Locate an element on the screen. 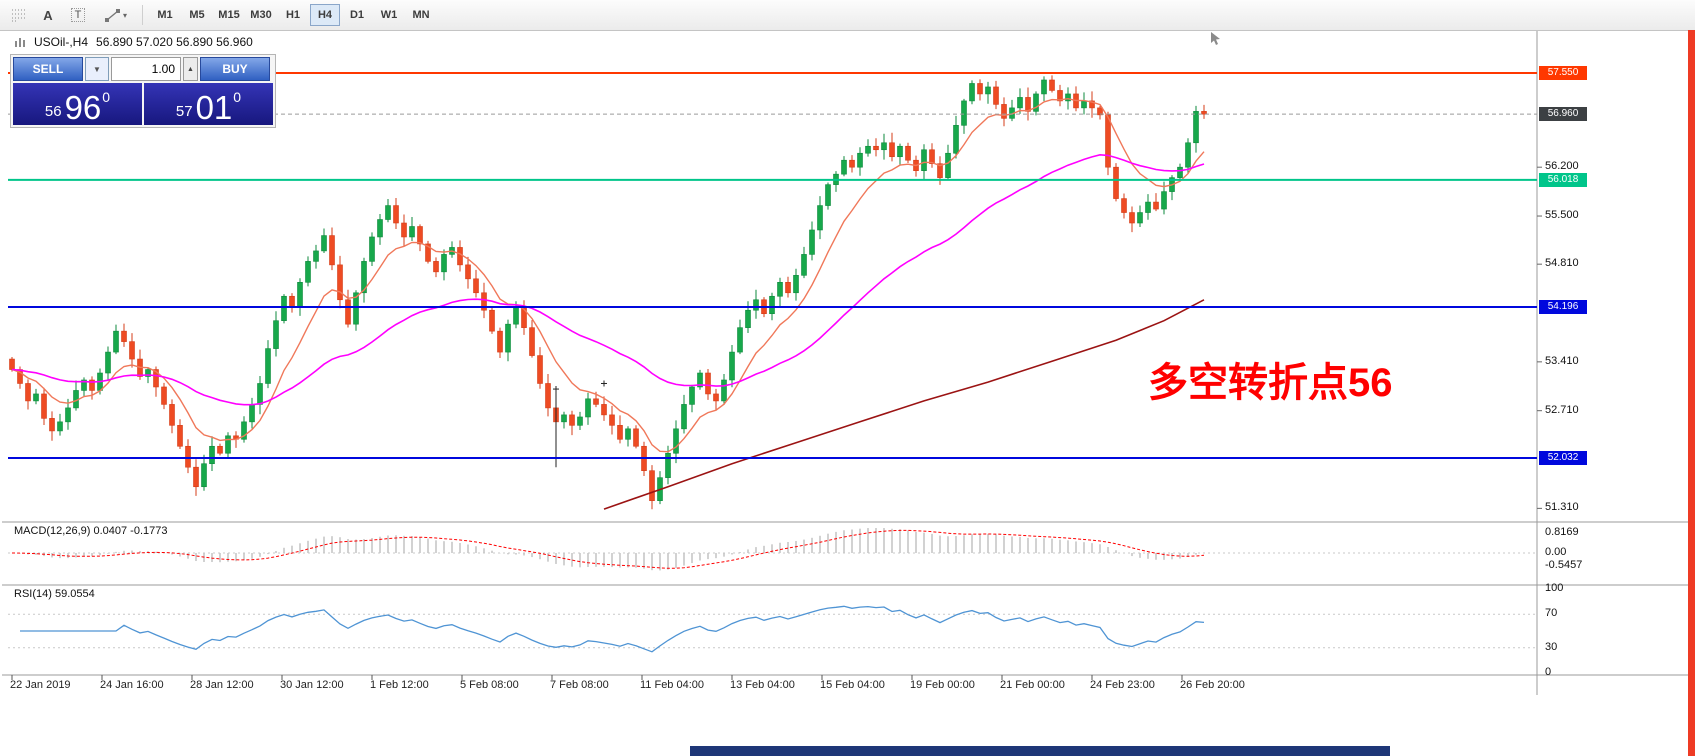  buy-price-int: 57 is located at coordinates (184, 111).